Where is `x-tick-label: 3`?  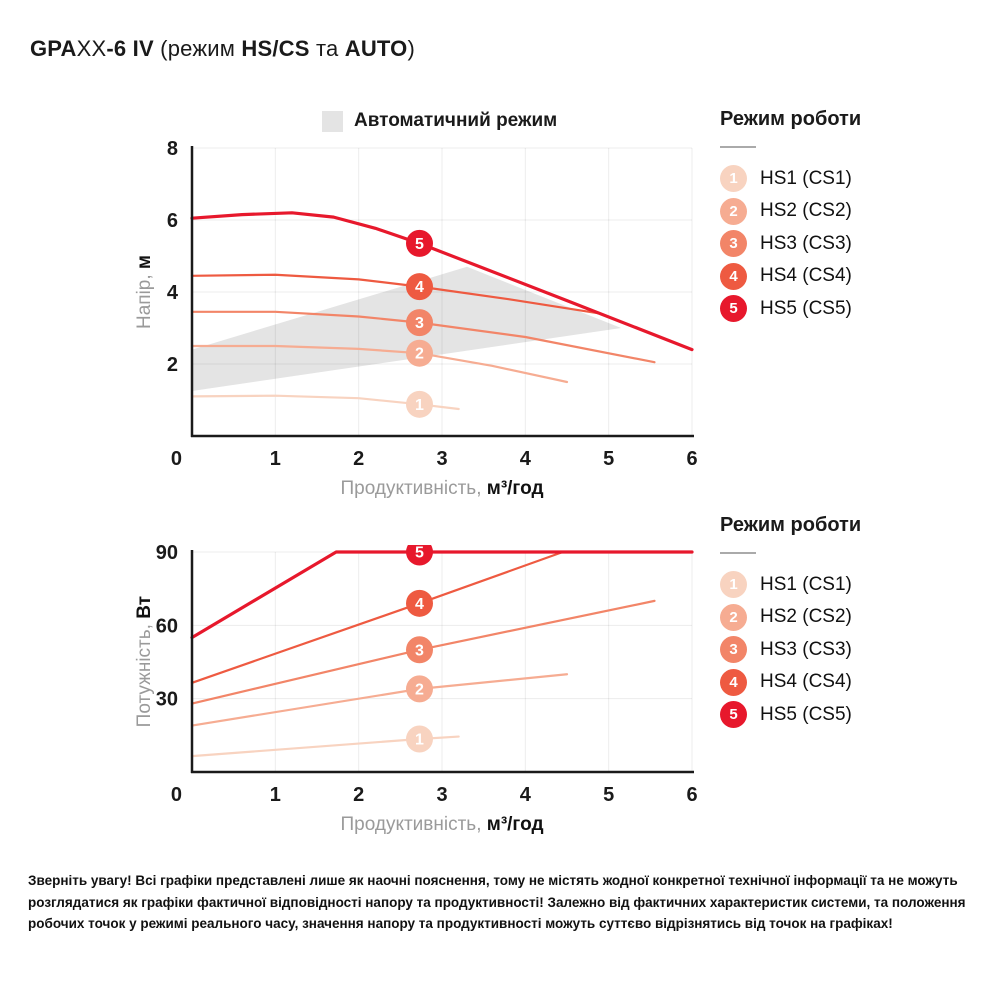
x-tick-label: 3 is located at coordinates (441, 459).